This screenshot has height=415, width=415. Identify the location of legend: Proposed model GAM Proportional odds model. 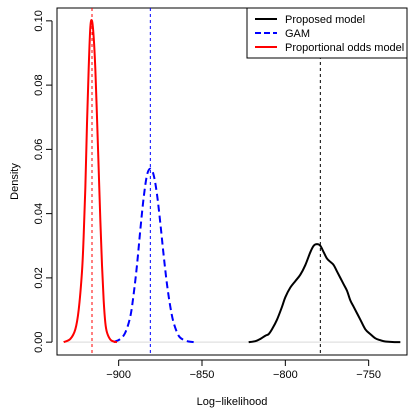
(327, 33).